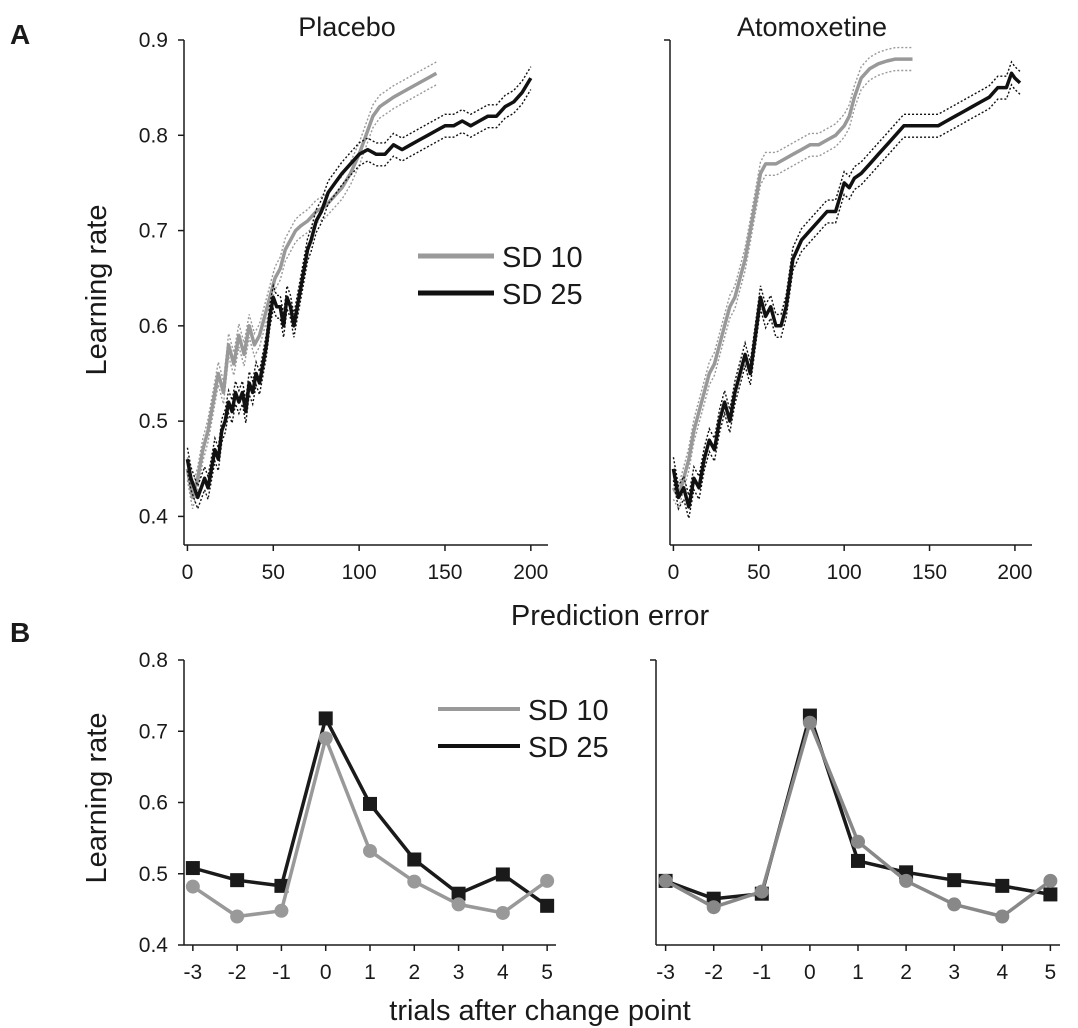 This screenshot has width=1078, height=1028. Describe the element at coordinates (542, 295) in the screenshot. I see `legend-a-label-sd25: SD 25` at that location.